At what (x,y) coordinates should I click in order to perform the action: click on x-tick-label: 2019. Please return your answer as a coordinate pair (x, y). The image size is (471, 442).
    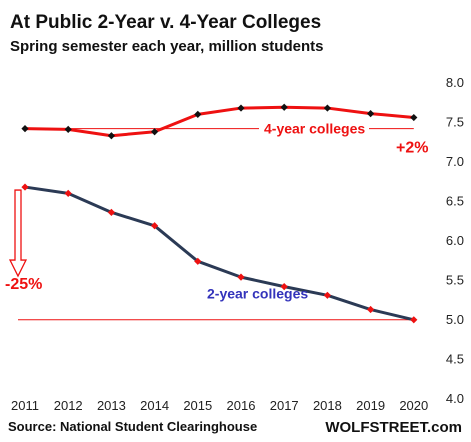
    Looking at the image, I should click on (370, 405).